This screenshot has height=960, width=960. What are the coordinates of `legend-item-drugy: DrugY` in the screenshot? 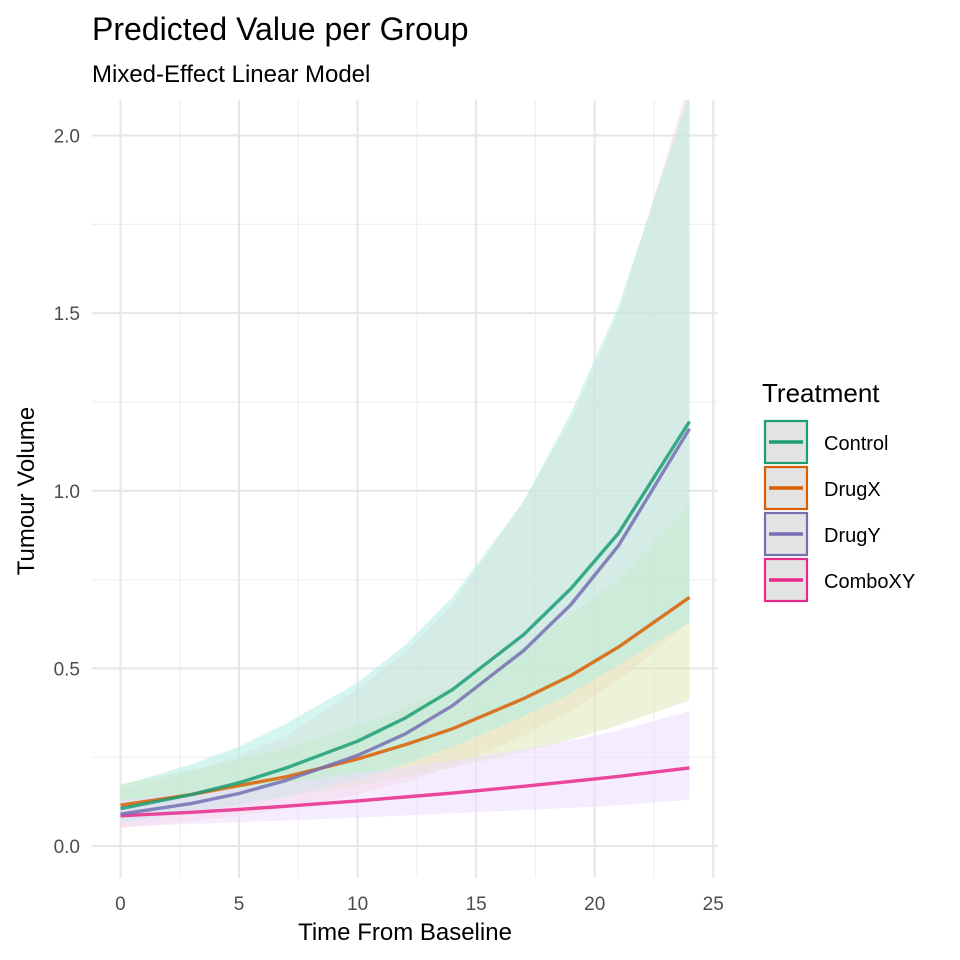 It's located at (822, 534).